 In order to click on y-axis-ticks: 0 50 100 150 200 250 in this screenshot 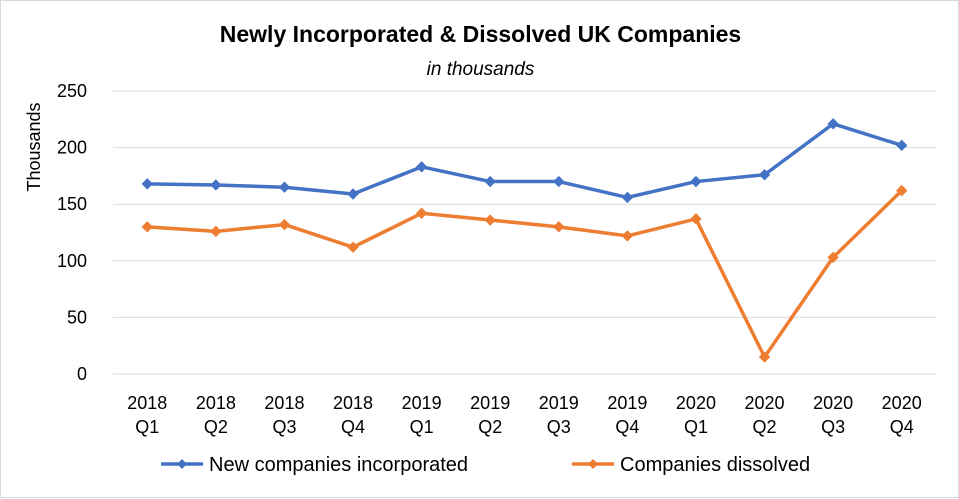, I will do `click(72, 232)`.